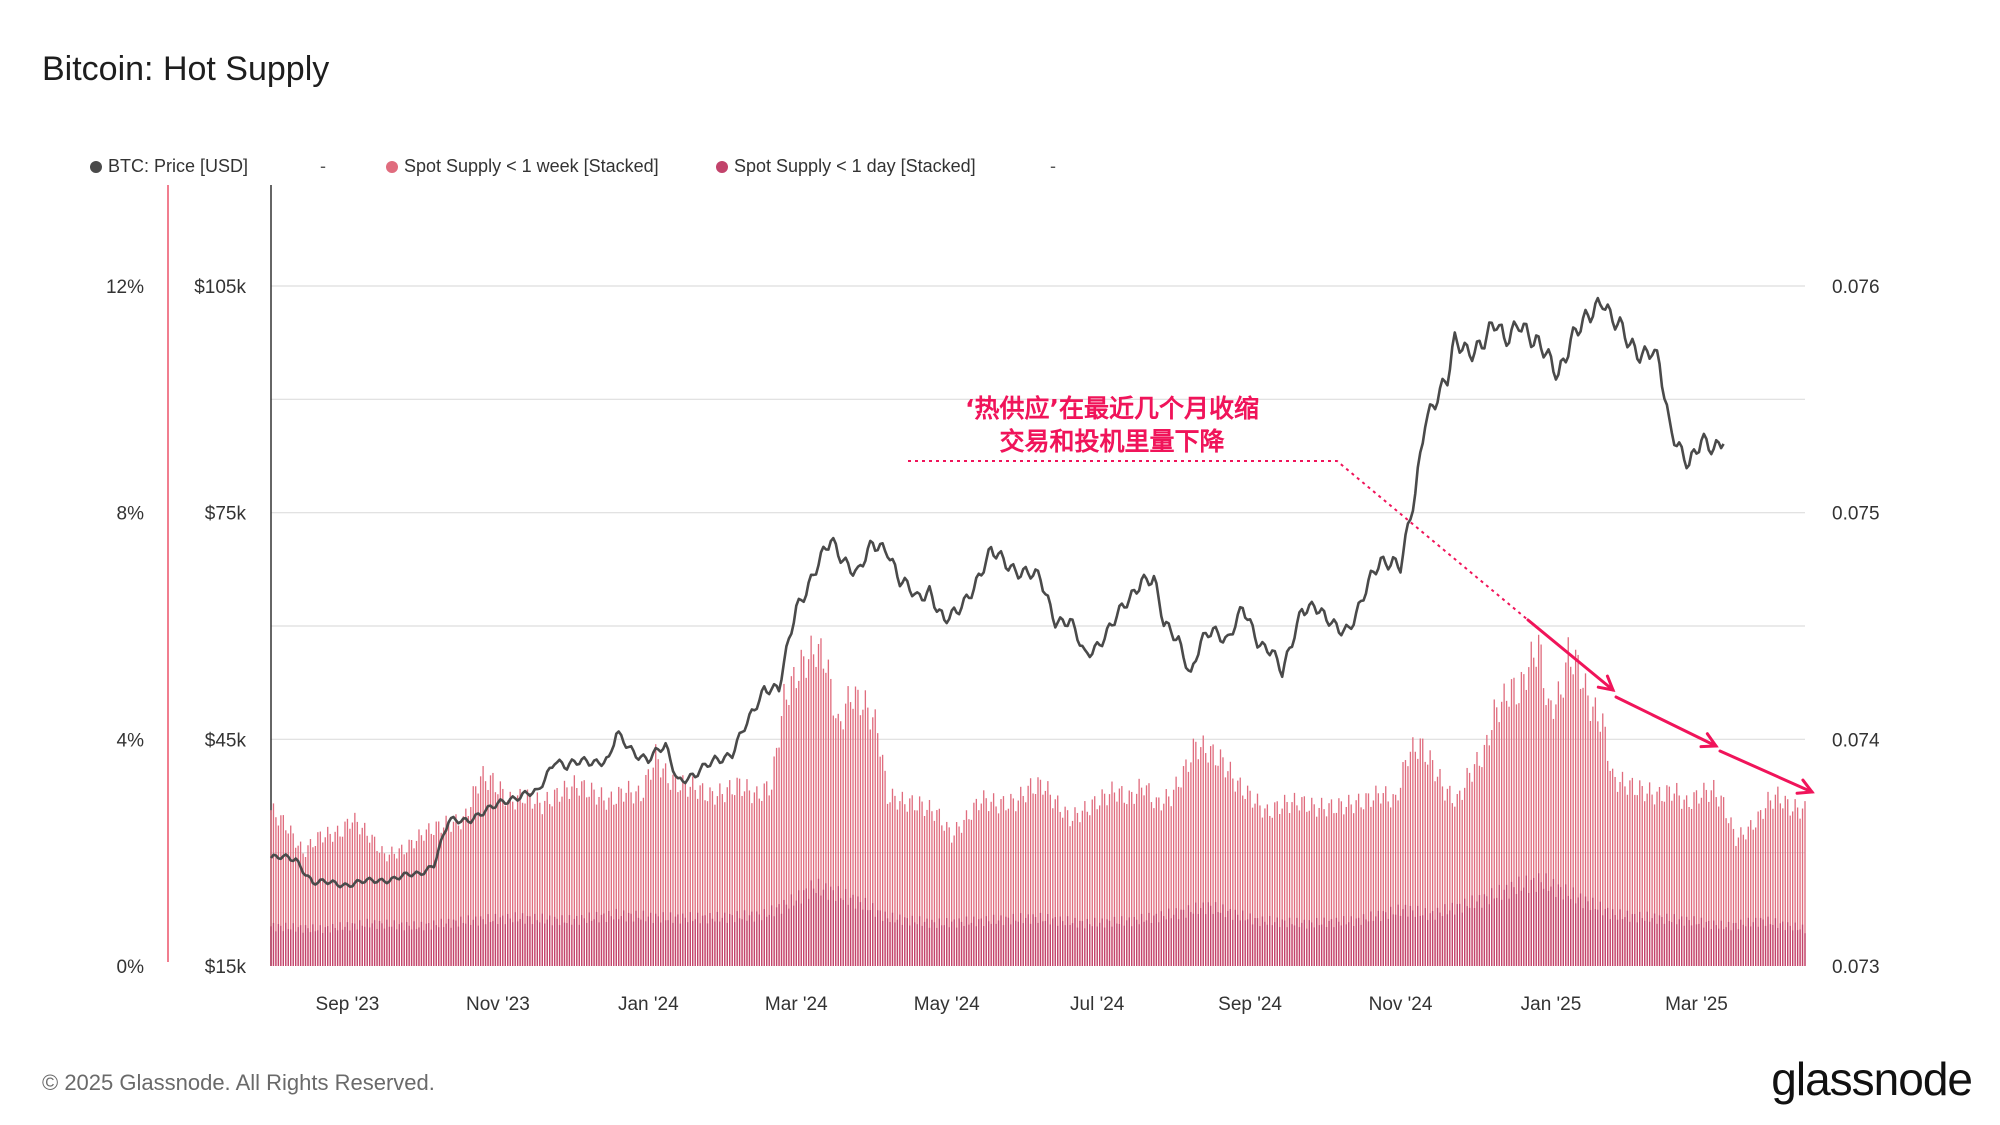 The height and width of the screenshot is (1125, 2000). I want to click on chart-title: Bitcoin: Hot Supply, so click(186, 69).